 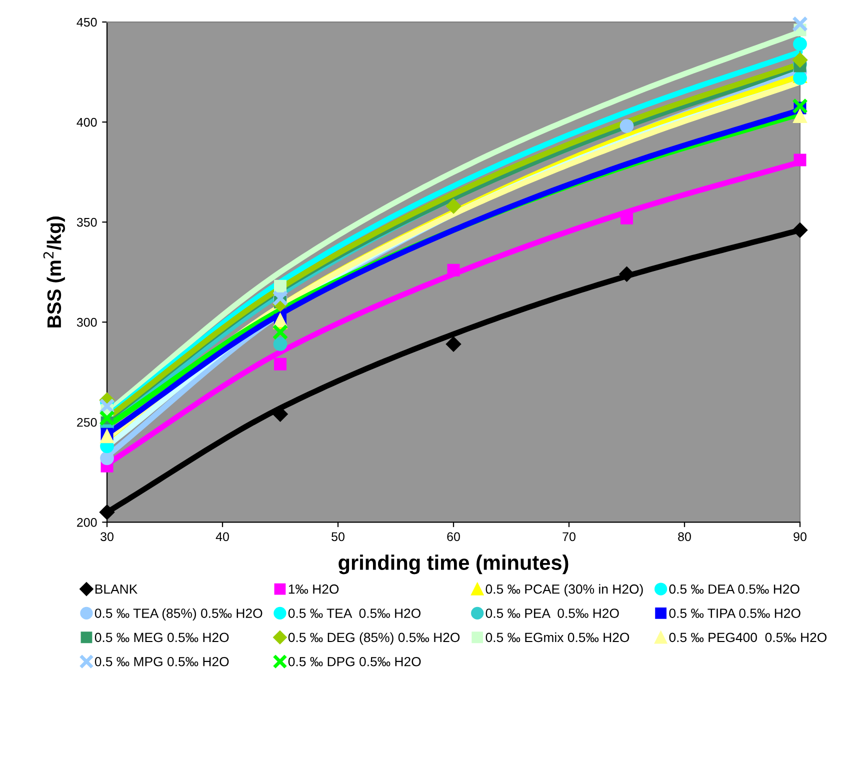 I want to click on legend-label: 1‰ H2O, so click(x=313, y=589).